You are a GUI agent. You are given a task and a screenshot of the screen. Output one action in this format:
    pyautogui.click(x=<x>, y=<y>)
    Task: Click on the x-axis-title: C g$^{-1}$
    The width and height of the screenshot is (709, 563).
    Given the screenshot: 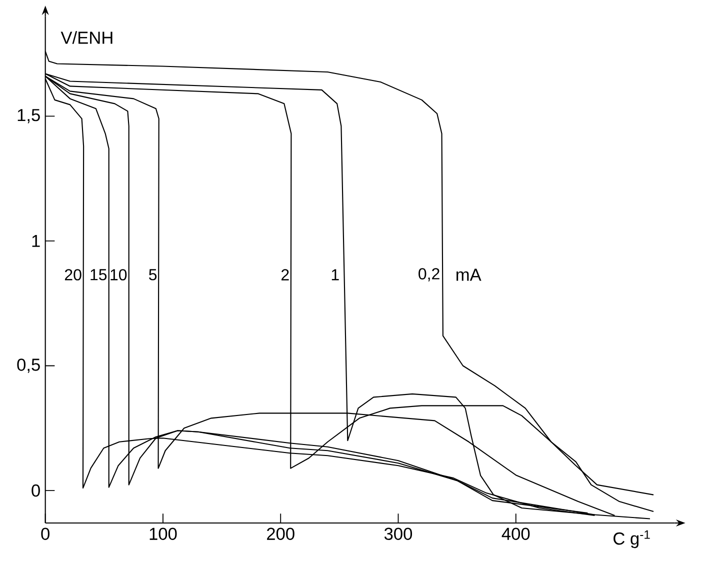 What is the action you would take?
    pyautogui.click(x=632, y=539)
    